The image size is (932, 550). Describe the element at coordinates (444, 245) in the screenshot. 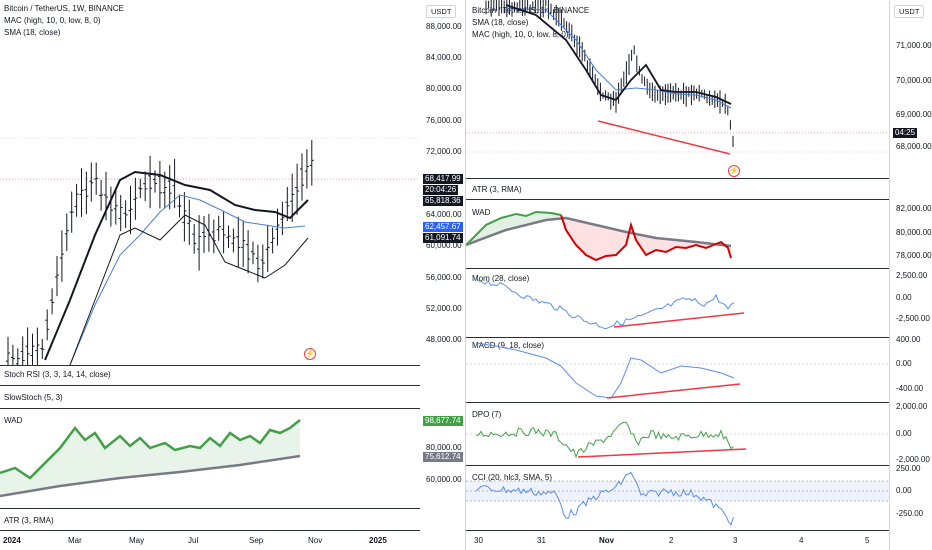

I see `left-price-tick: 60,000.00` at that location.